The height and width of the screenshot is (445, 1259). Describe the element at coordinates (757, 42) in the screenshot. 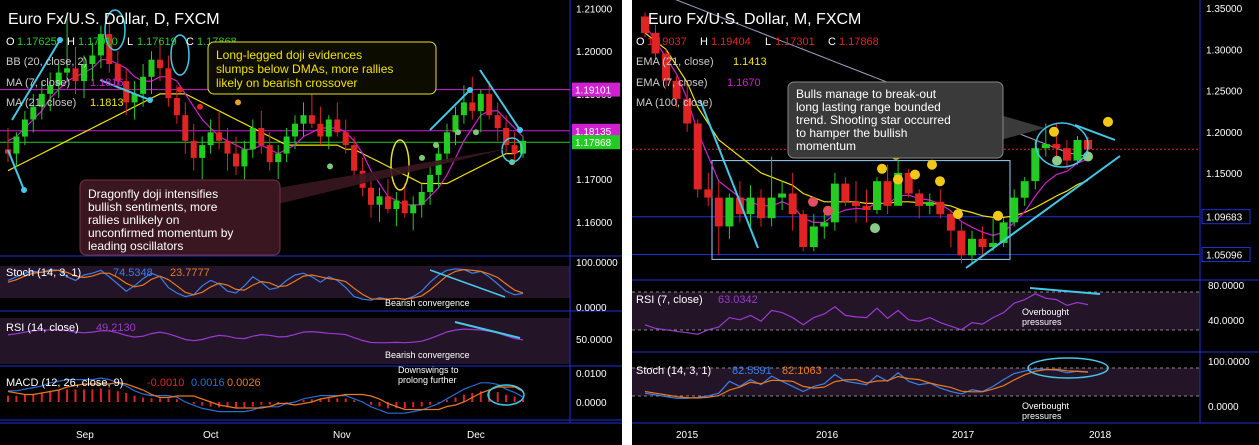

I see `right-ohlc-readout: O 1.19037 H 1.19404 L 1.17301 C 1.17868` at that location.